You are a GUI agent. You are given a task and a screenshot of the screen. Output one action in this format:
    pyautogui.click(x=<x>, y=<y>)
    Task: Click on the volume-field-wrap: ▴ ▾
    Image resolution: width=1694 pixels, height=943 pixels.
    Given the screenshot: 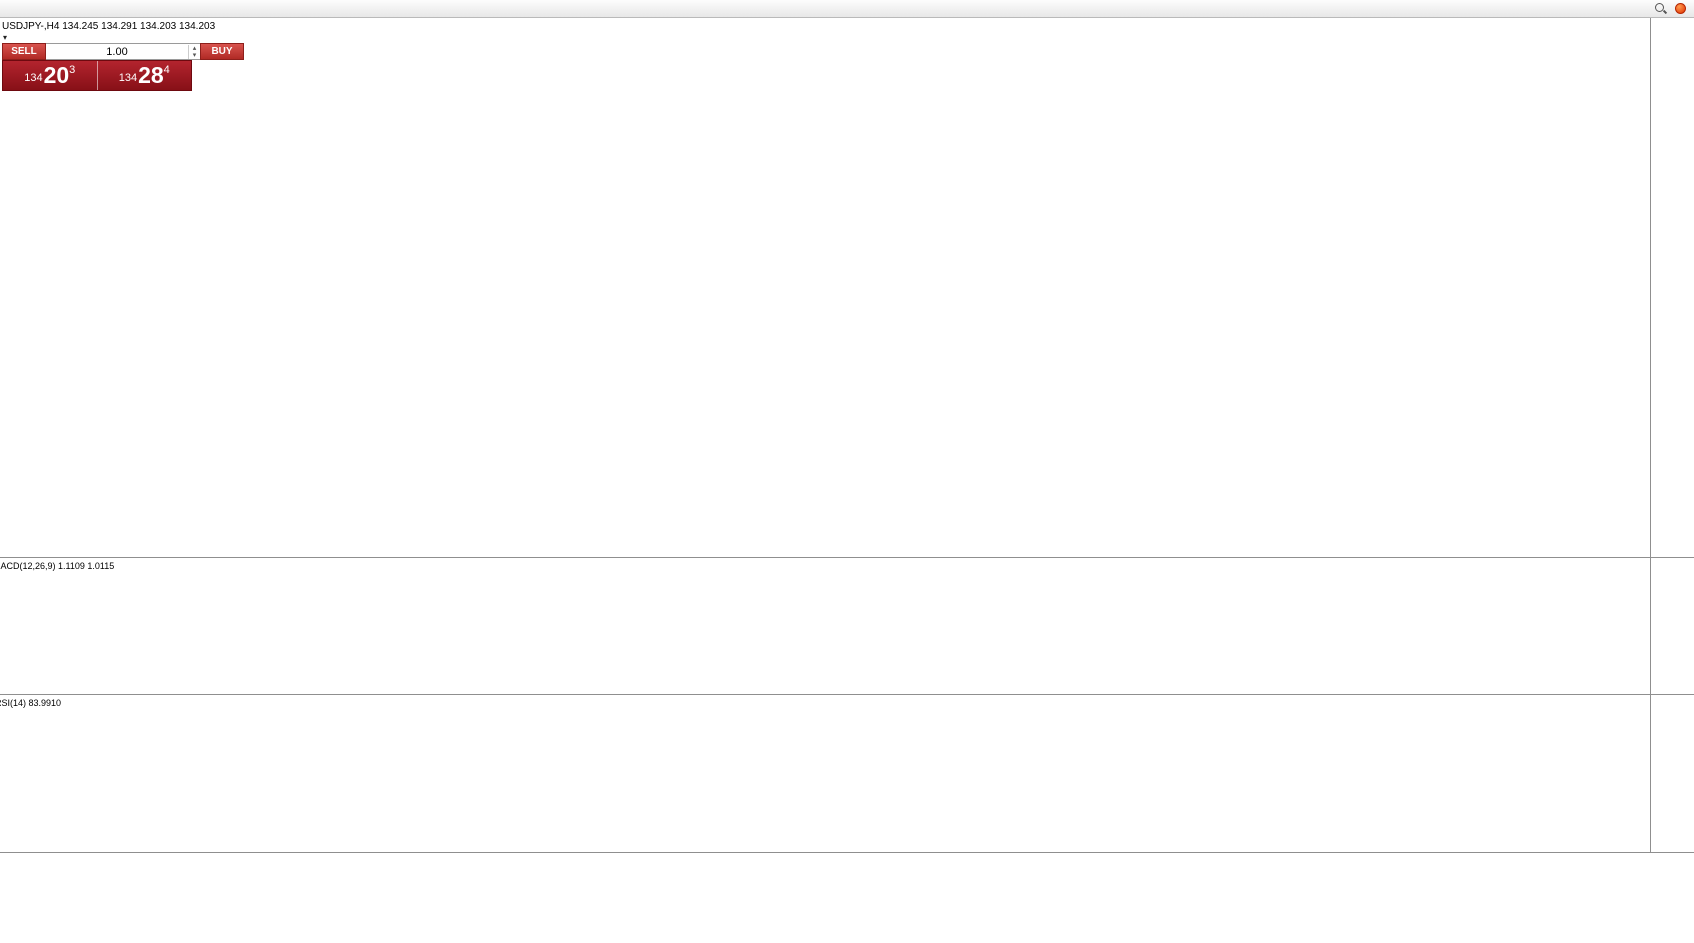 What is the action you would take?
    pyautogui.click(x=123, y=51)
    